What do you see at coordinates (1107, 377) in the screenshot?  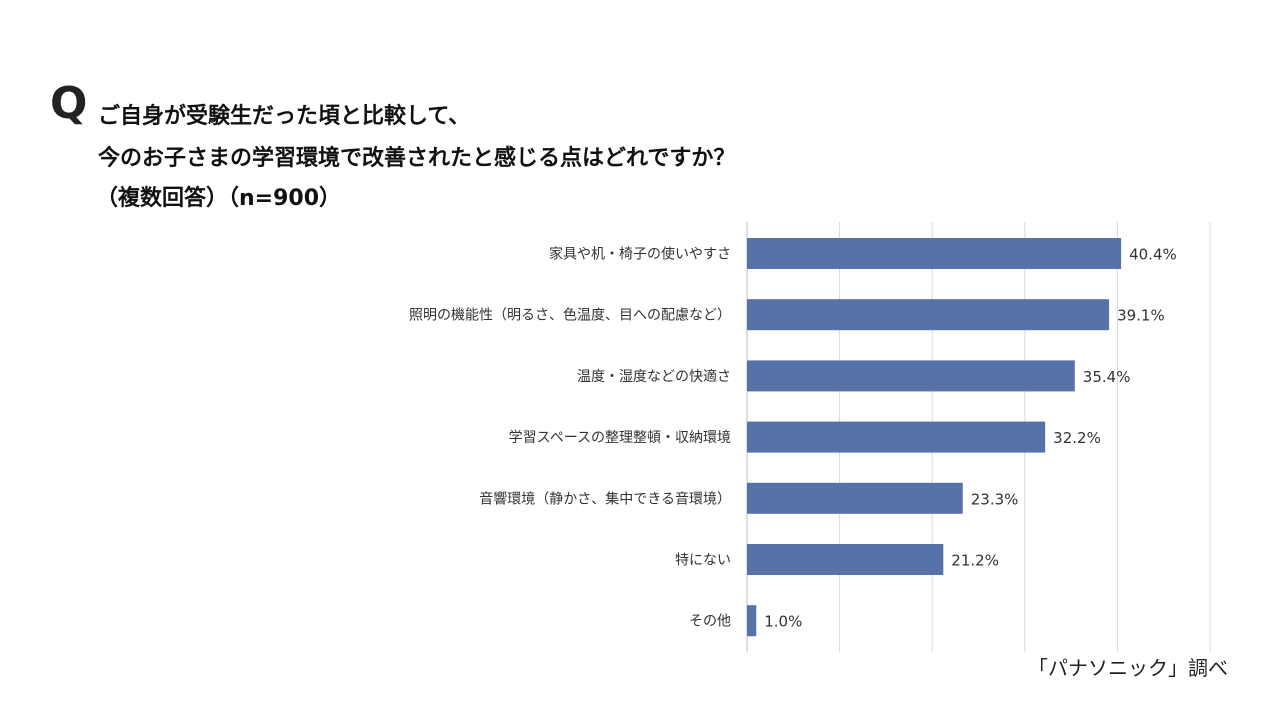 I see `data-label: 35.4%` at bounding box center [1107, 377].